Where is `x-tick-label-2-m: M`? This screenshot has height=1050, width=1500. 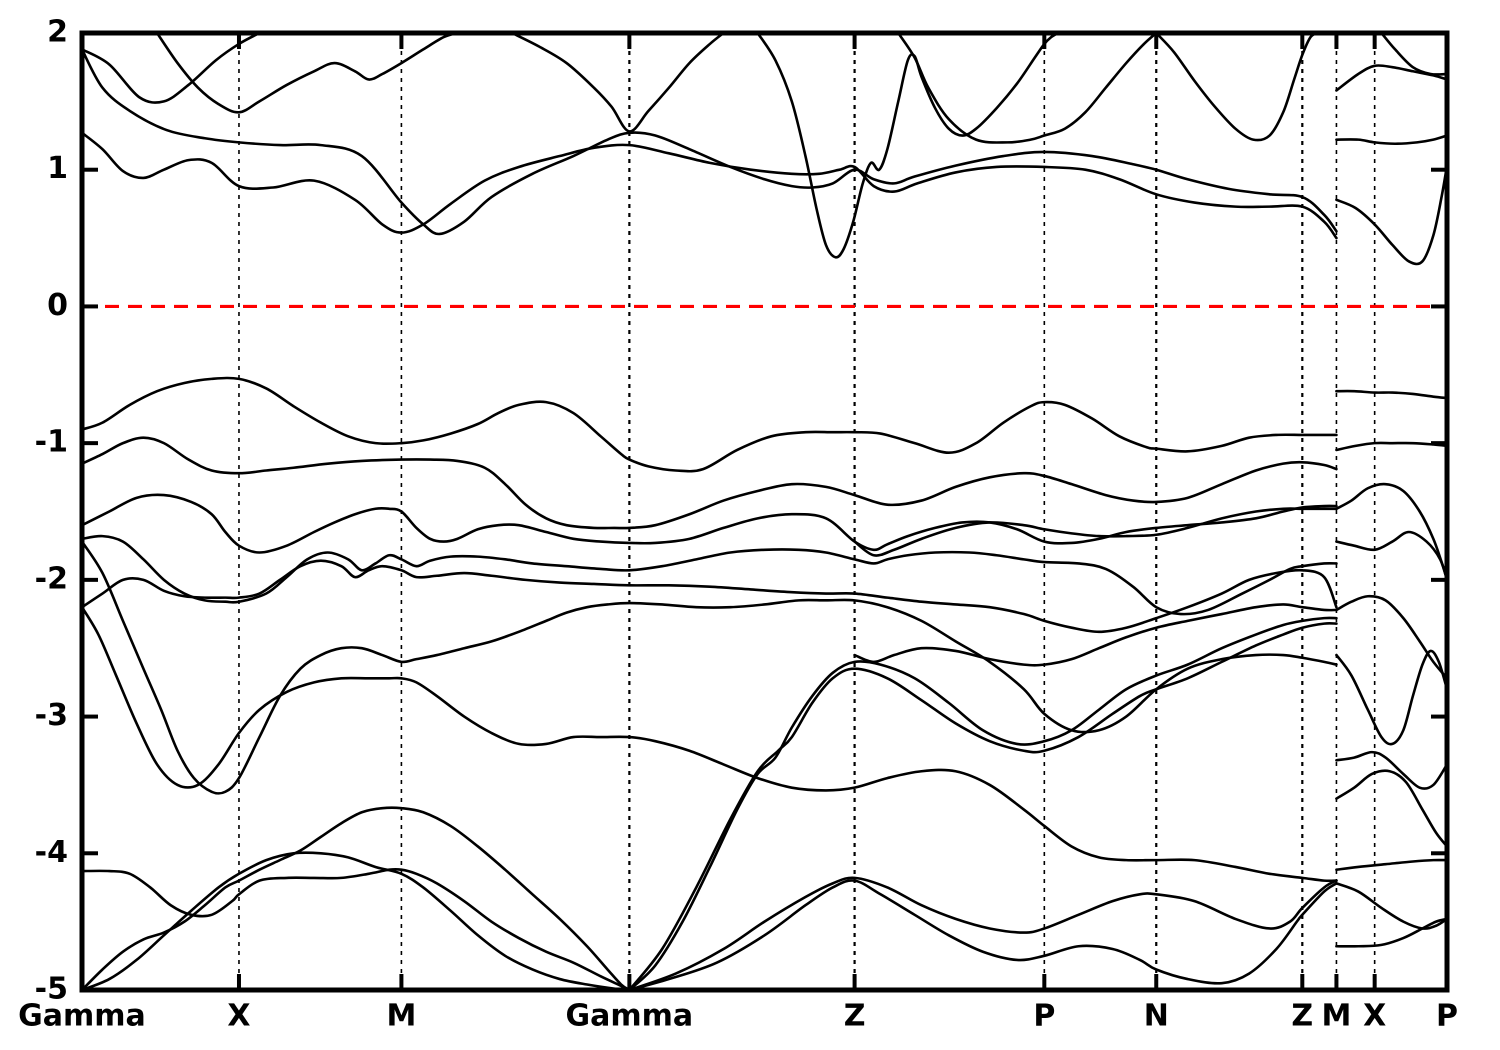 x-tick-label-2-m: M is located at coordinates (401, 1016).